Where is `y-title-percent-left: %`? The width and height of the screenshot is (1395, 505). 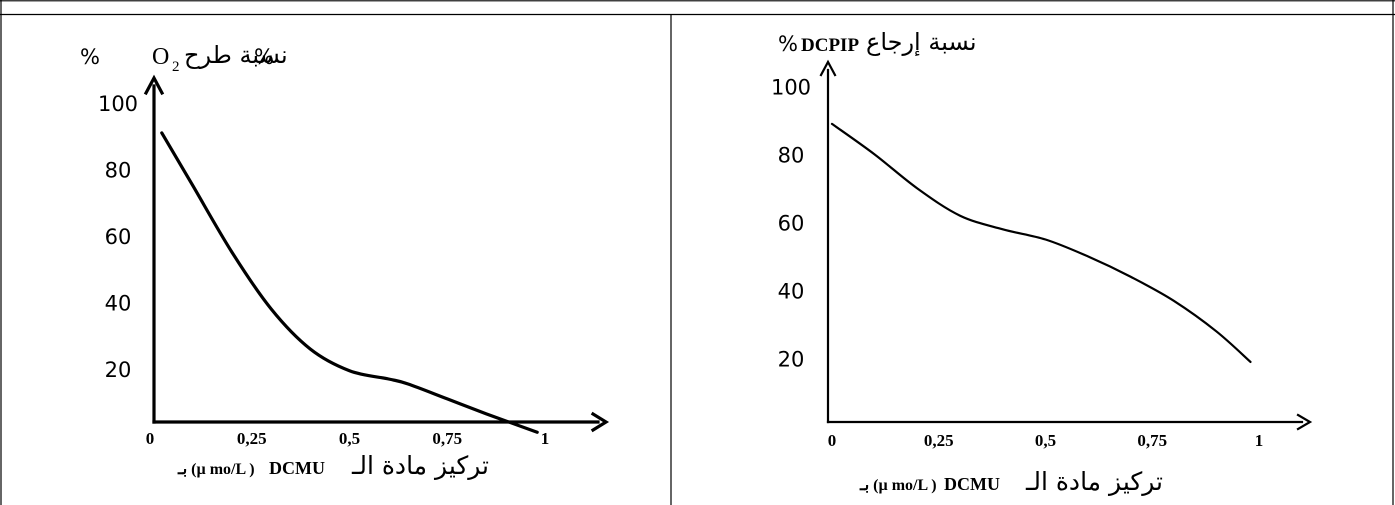 y-title-percent-left: % is located at coordinates (90, 57).